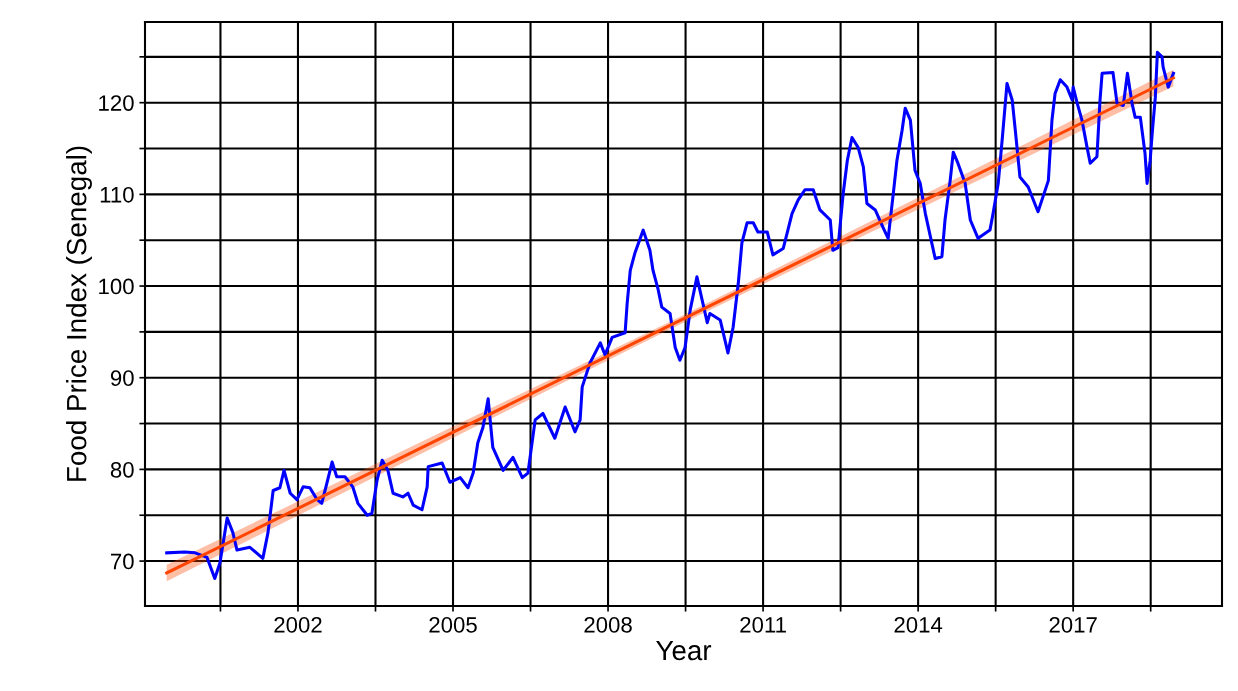  I want to click on y-tick-label: 100, so click(116, 286).